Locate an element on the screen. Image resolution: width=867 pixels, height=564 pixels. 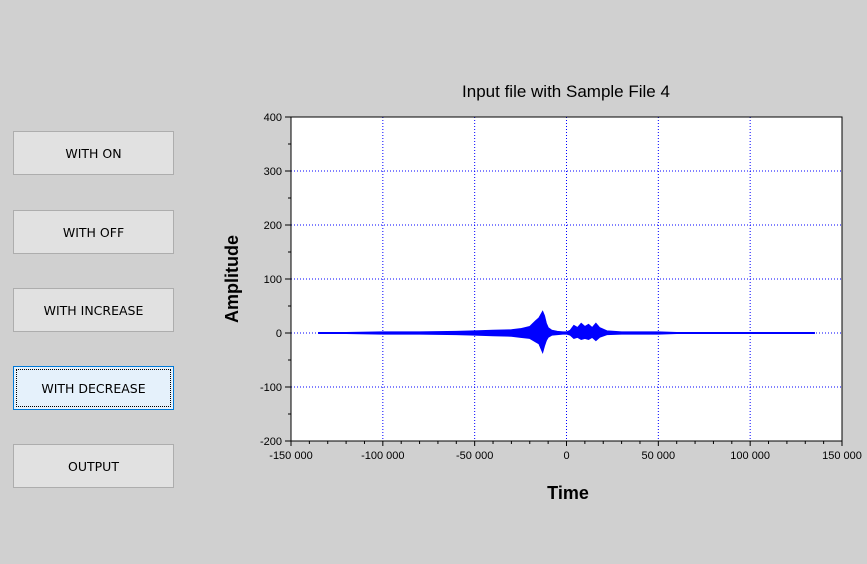
y-tick-label: 400 is located at coordinates (273, 118).